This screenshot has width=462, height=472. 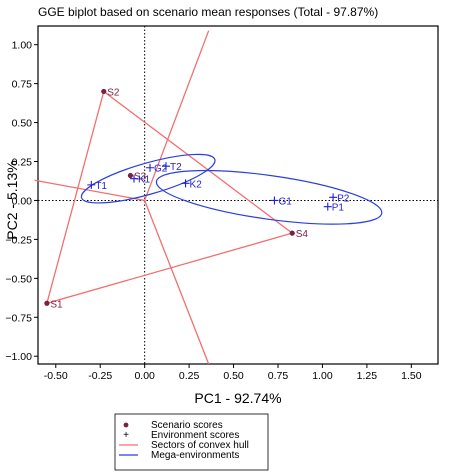 What do you see at coordinates (285, 201) in the screenshot?
I see `environment-label: G1` at bounding box center [285, 201].